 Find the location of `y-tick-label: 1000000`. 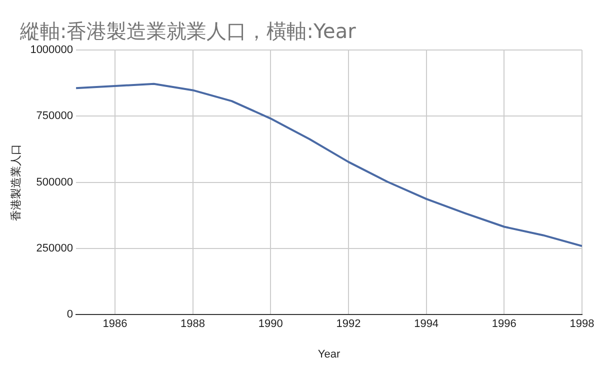

y-tick-label: 1000000 is located at coordinates (52, 50).